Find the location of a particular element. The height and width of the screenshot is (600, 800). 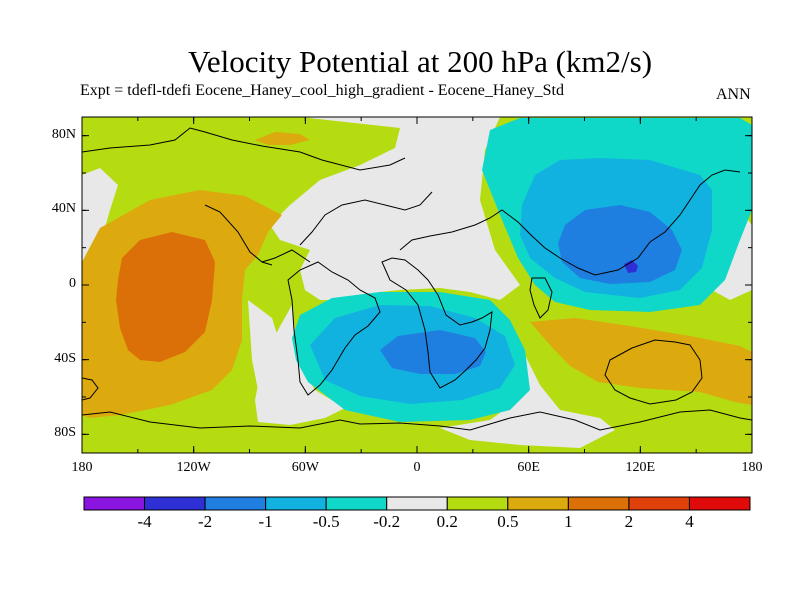

season-label: ANN is located at coordinates (733, 94).